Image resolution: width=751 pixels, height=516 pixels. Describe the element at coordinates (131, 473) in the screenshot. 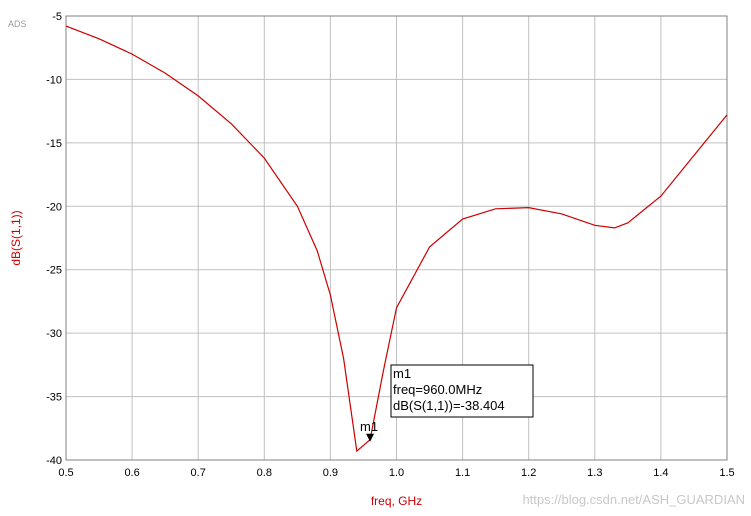

I see `x-tick-label: 0.6` at that location.